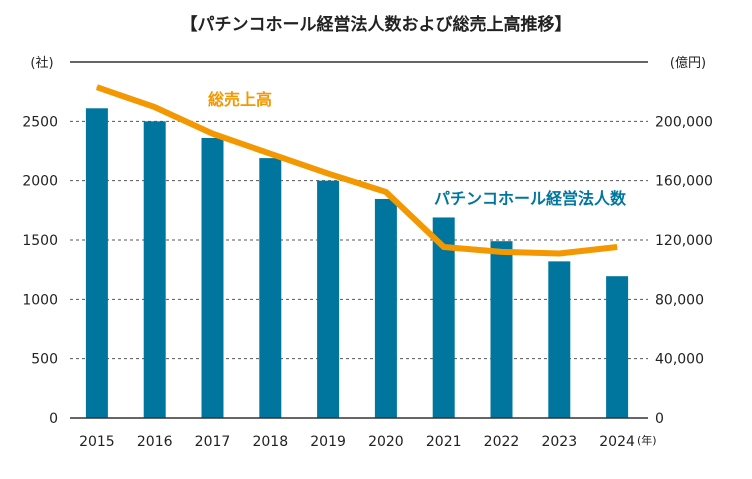  What do you see at coordinates (502, 442) in the screenshot?
I see `x-tick-label: 2022` at bounding box center [502, 442].